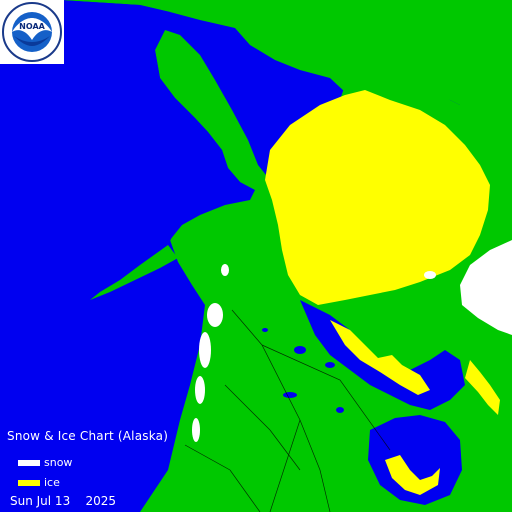 This screenshot has width=512, height=512. What do you see at coordinates (32, 32) in the screenshot?
I see `noaa-logo: NOAA` at bounding box center [32, 32].